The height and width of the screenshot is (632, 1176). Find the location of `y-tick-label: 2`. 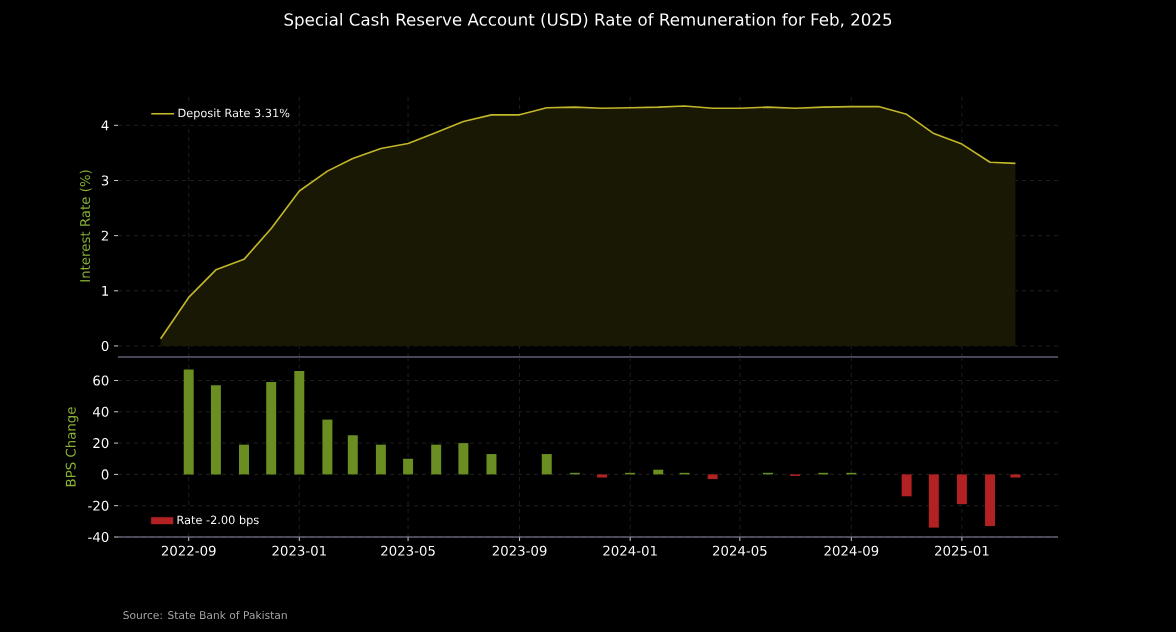

y-tick-label: 2 is located at coordinates (104, 235).